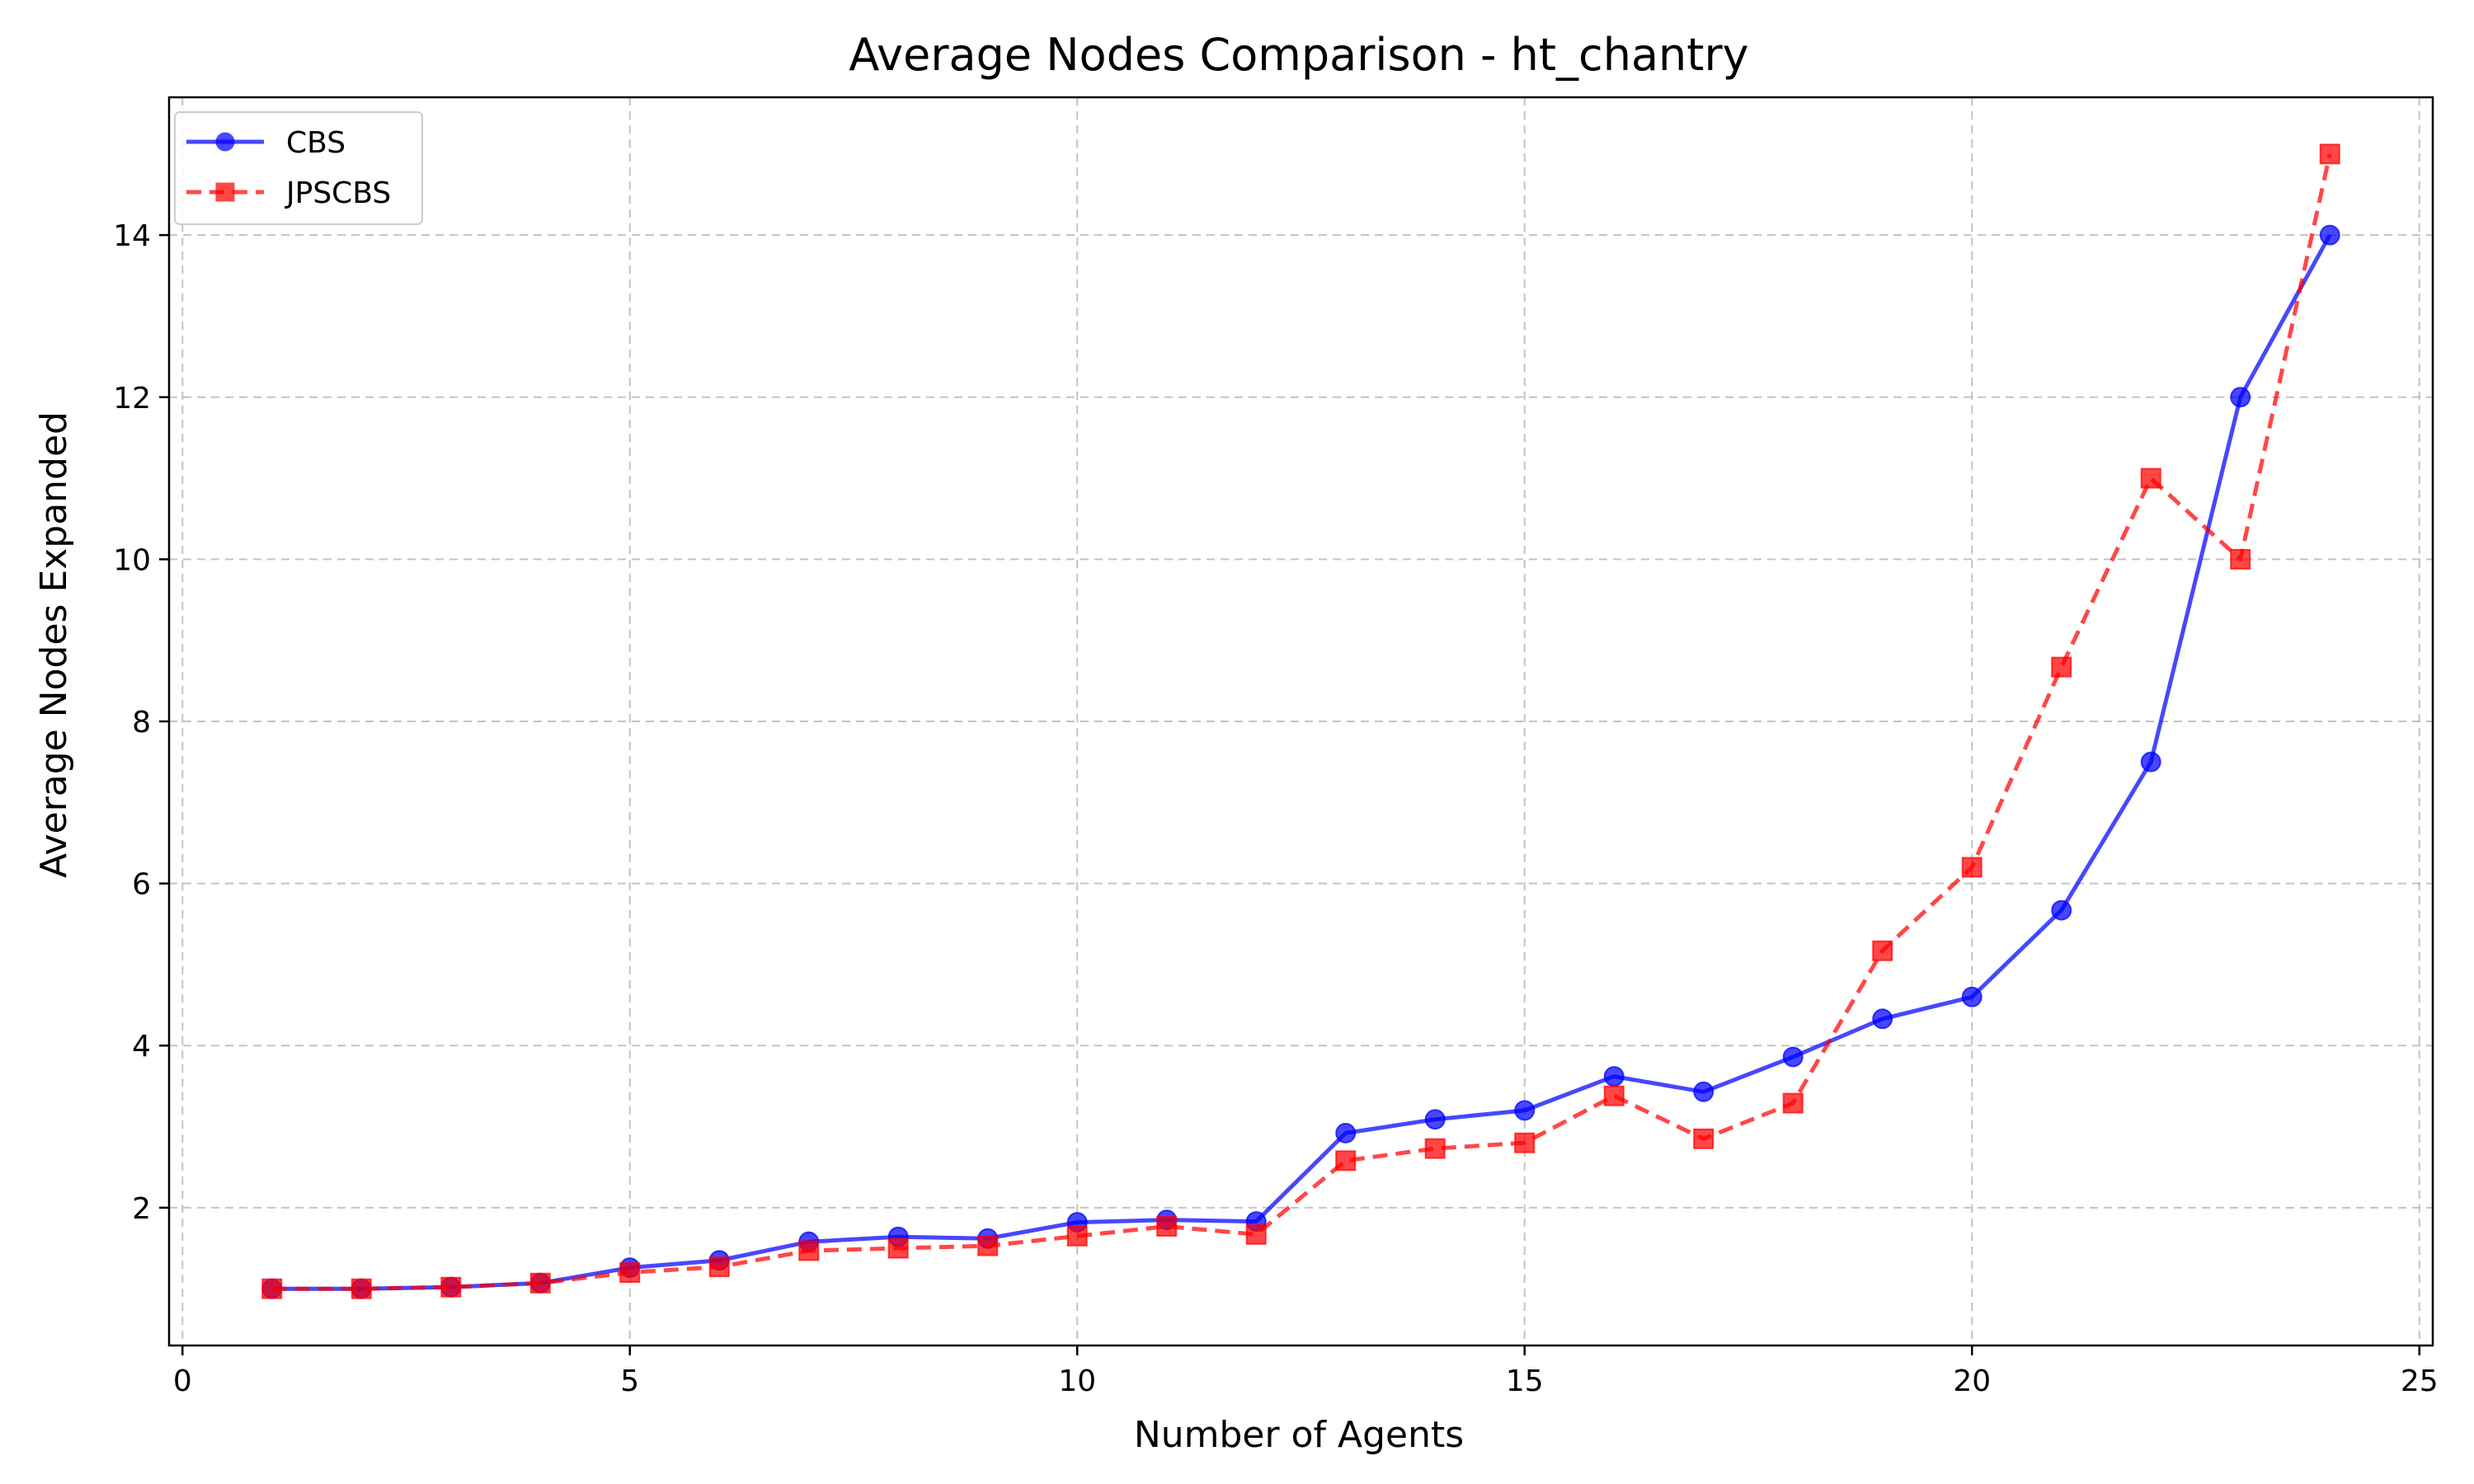 This screenshot has width=2474, height=1484. I want to click on y-tick-label: 10, so click(132, 560).